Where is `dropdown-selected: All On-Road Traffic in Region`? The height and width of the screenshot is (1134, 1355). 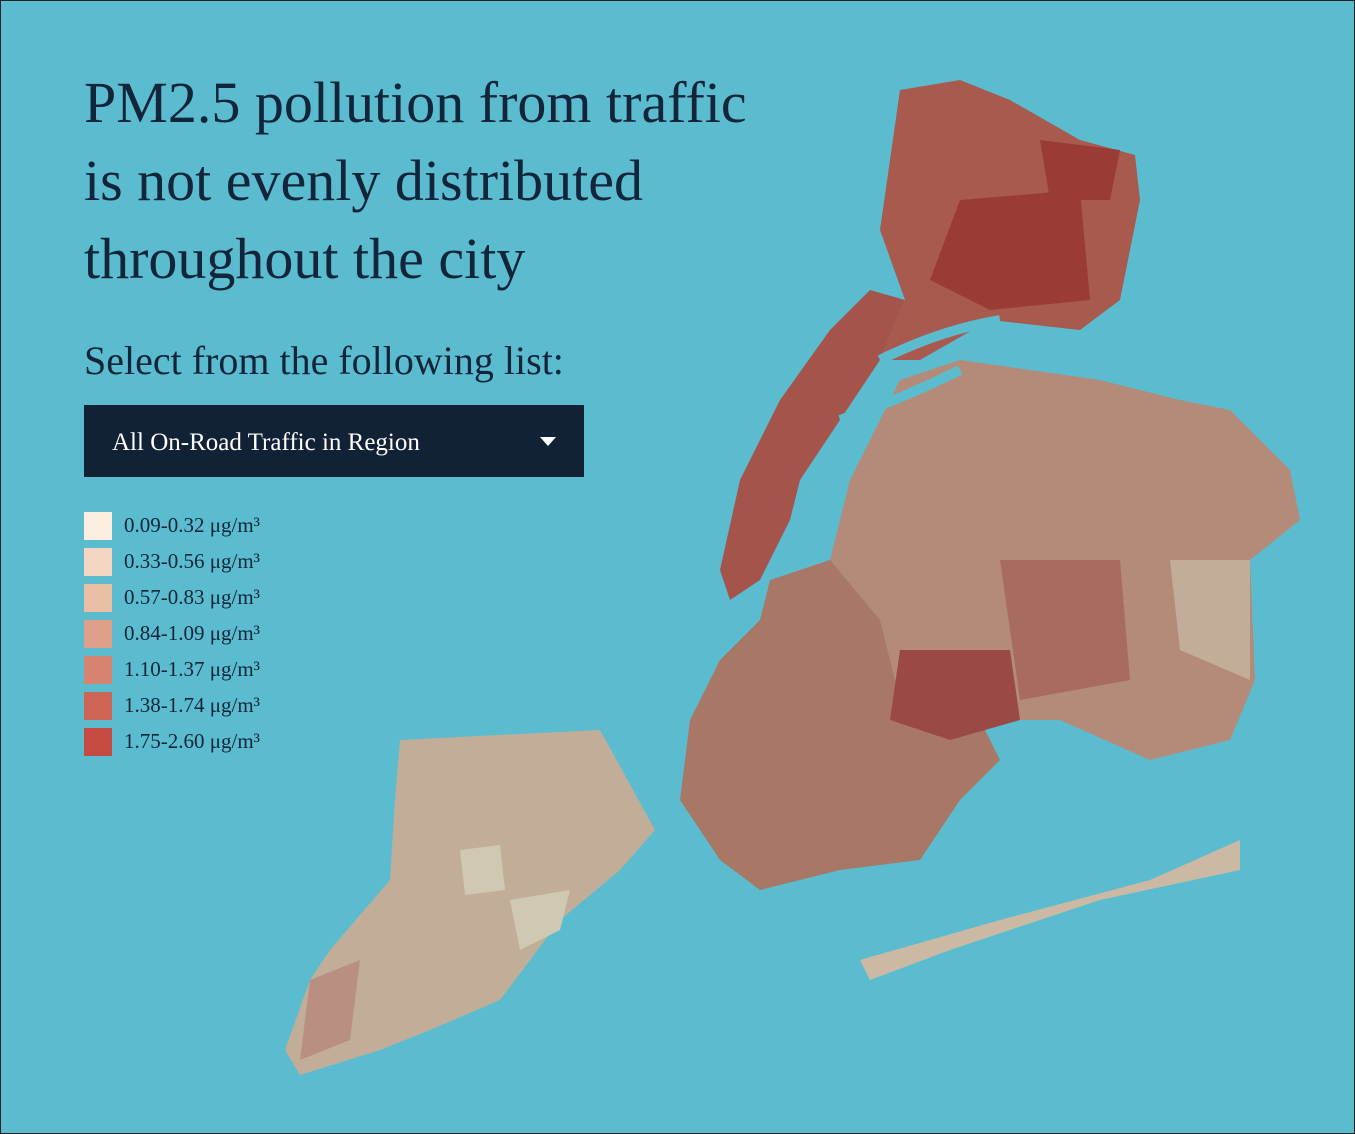
dropdown-selected: All On-Road Traffic in Region is located at coordinates (266, 442).